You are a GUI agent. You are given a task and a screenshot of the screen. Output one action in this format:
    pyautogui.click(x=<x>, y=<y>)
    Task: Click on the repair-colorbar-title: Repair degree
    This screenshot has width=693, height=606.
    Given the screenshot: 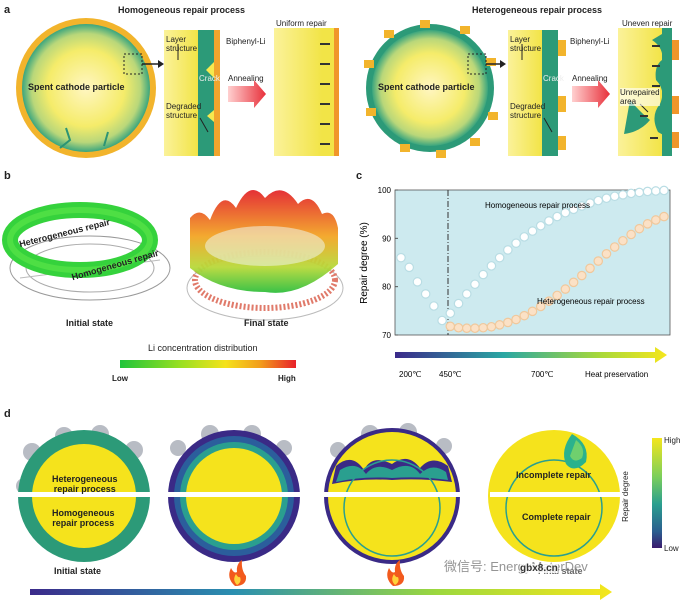 What is the action you would take?
    pyautogui.click(x=625, y=496)
    